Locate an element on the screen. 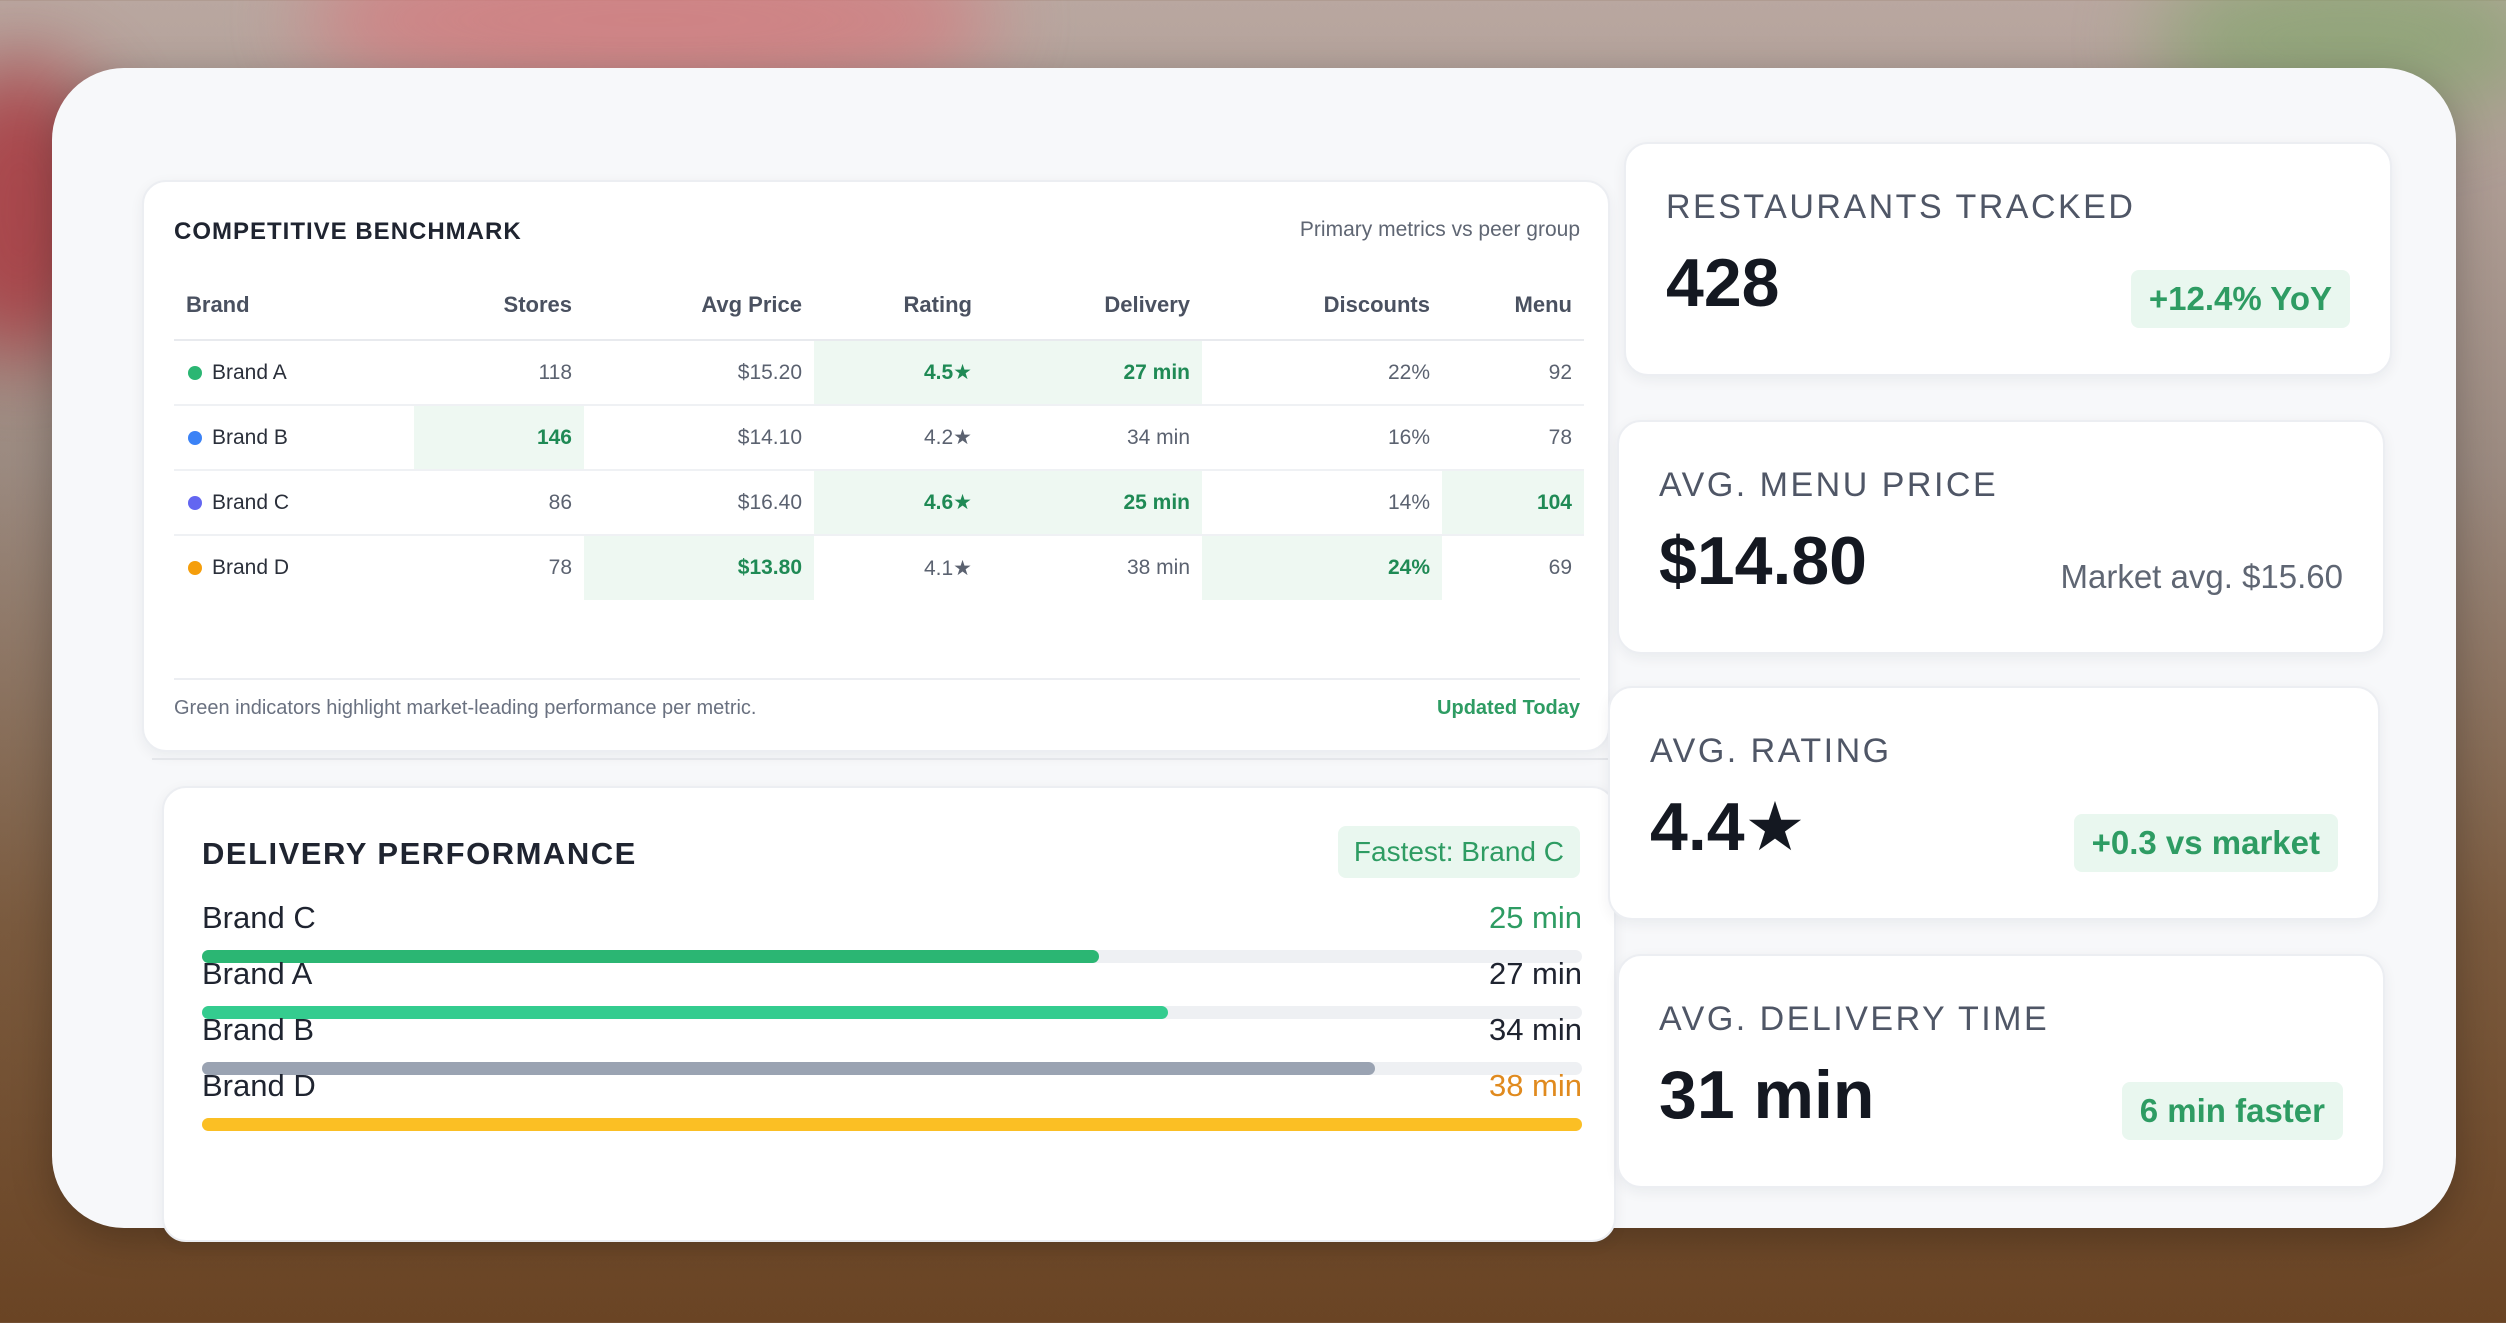  menu-cell: 69 is located at coordinates (1560, 567).